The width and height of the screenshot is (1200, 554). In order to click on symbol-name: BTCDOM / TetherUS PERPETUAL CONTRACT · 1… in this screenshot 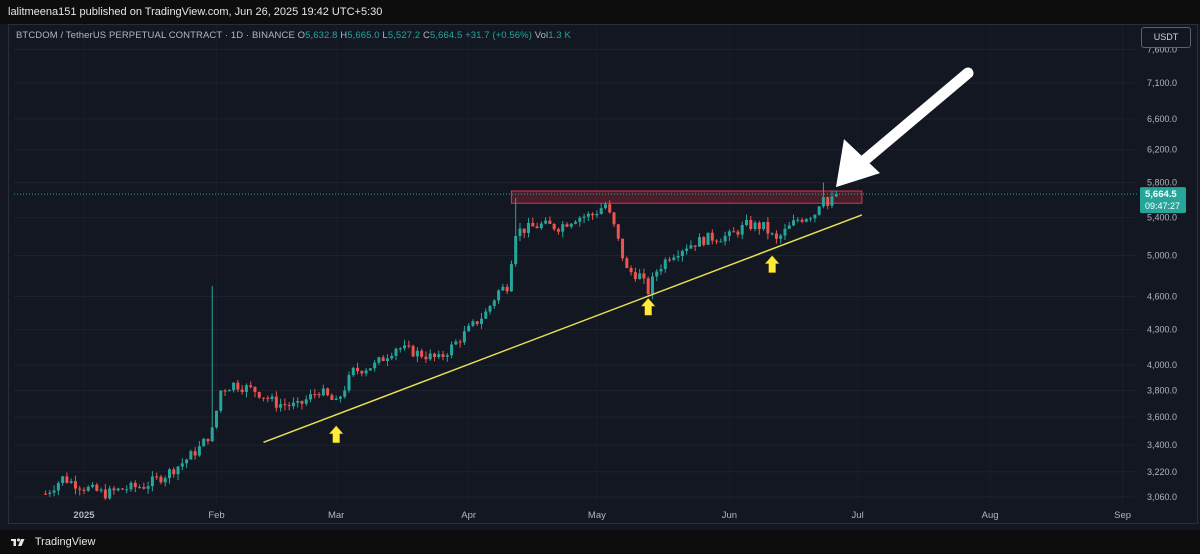, I will do `click(155, 35)`.